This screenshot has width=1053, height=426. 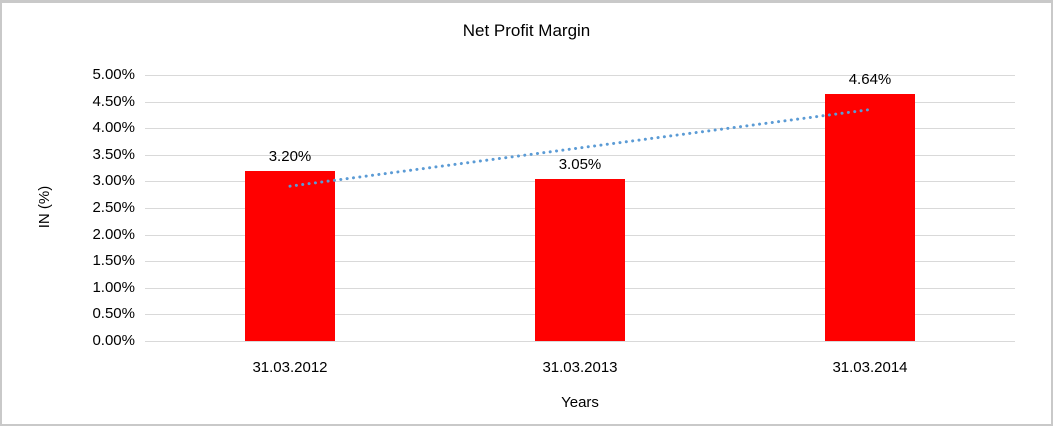 I want to click on y-tick-label: 5.00%, so click(x=113, y=74).